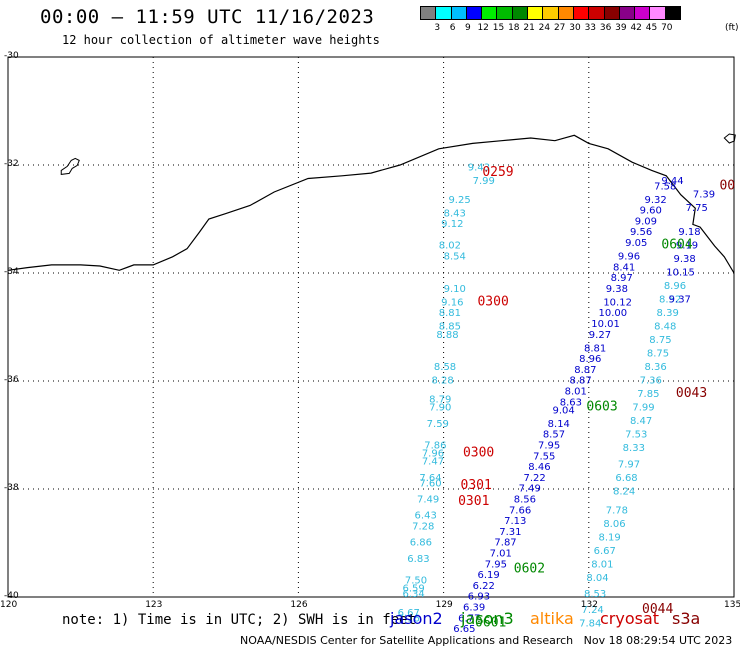  I want to click on swh-value: 7.64, so click(430, 478).